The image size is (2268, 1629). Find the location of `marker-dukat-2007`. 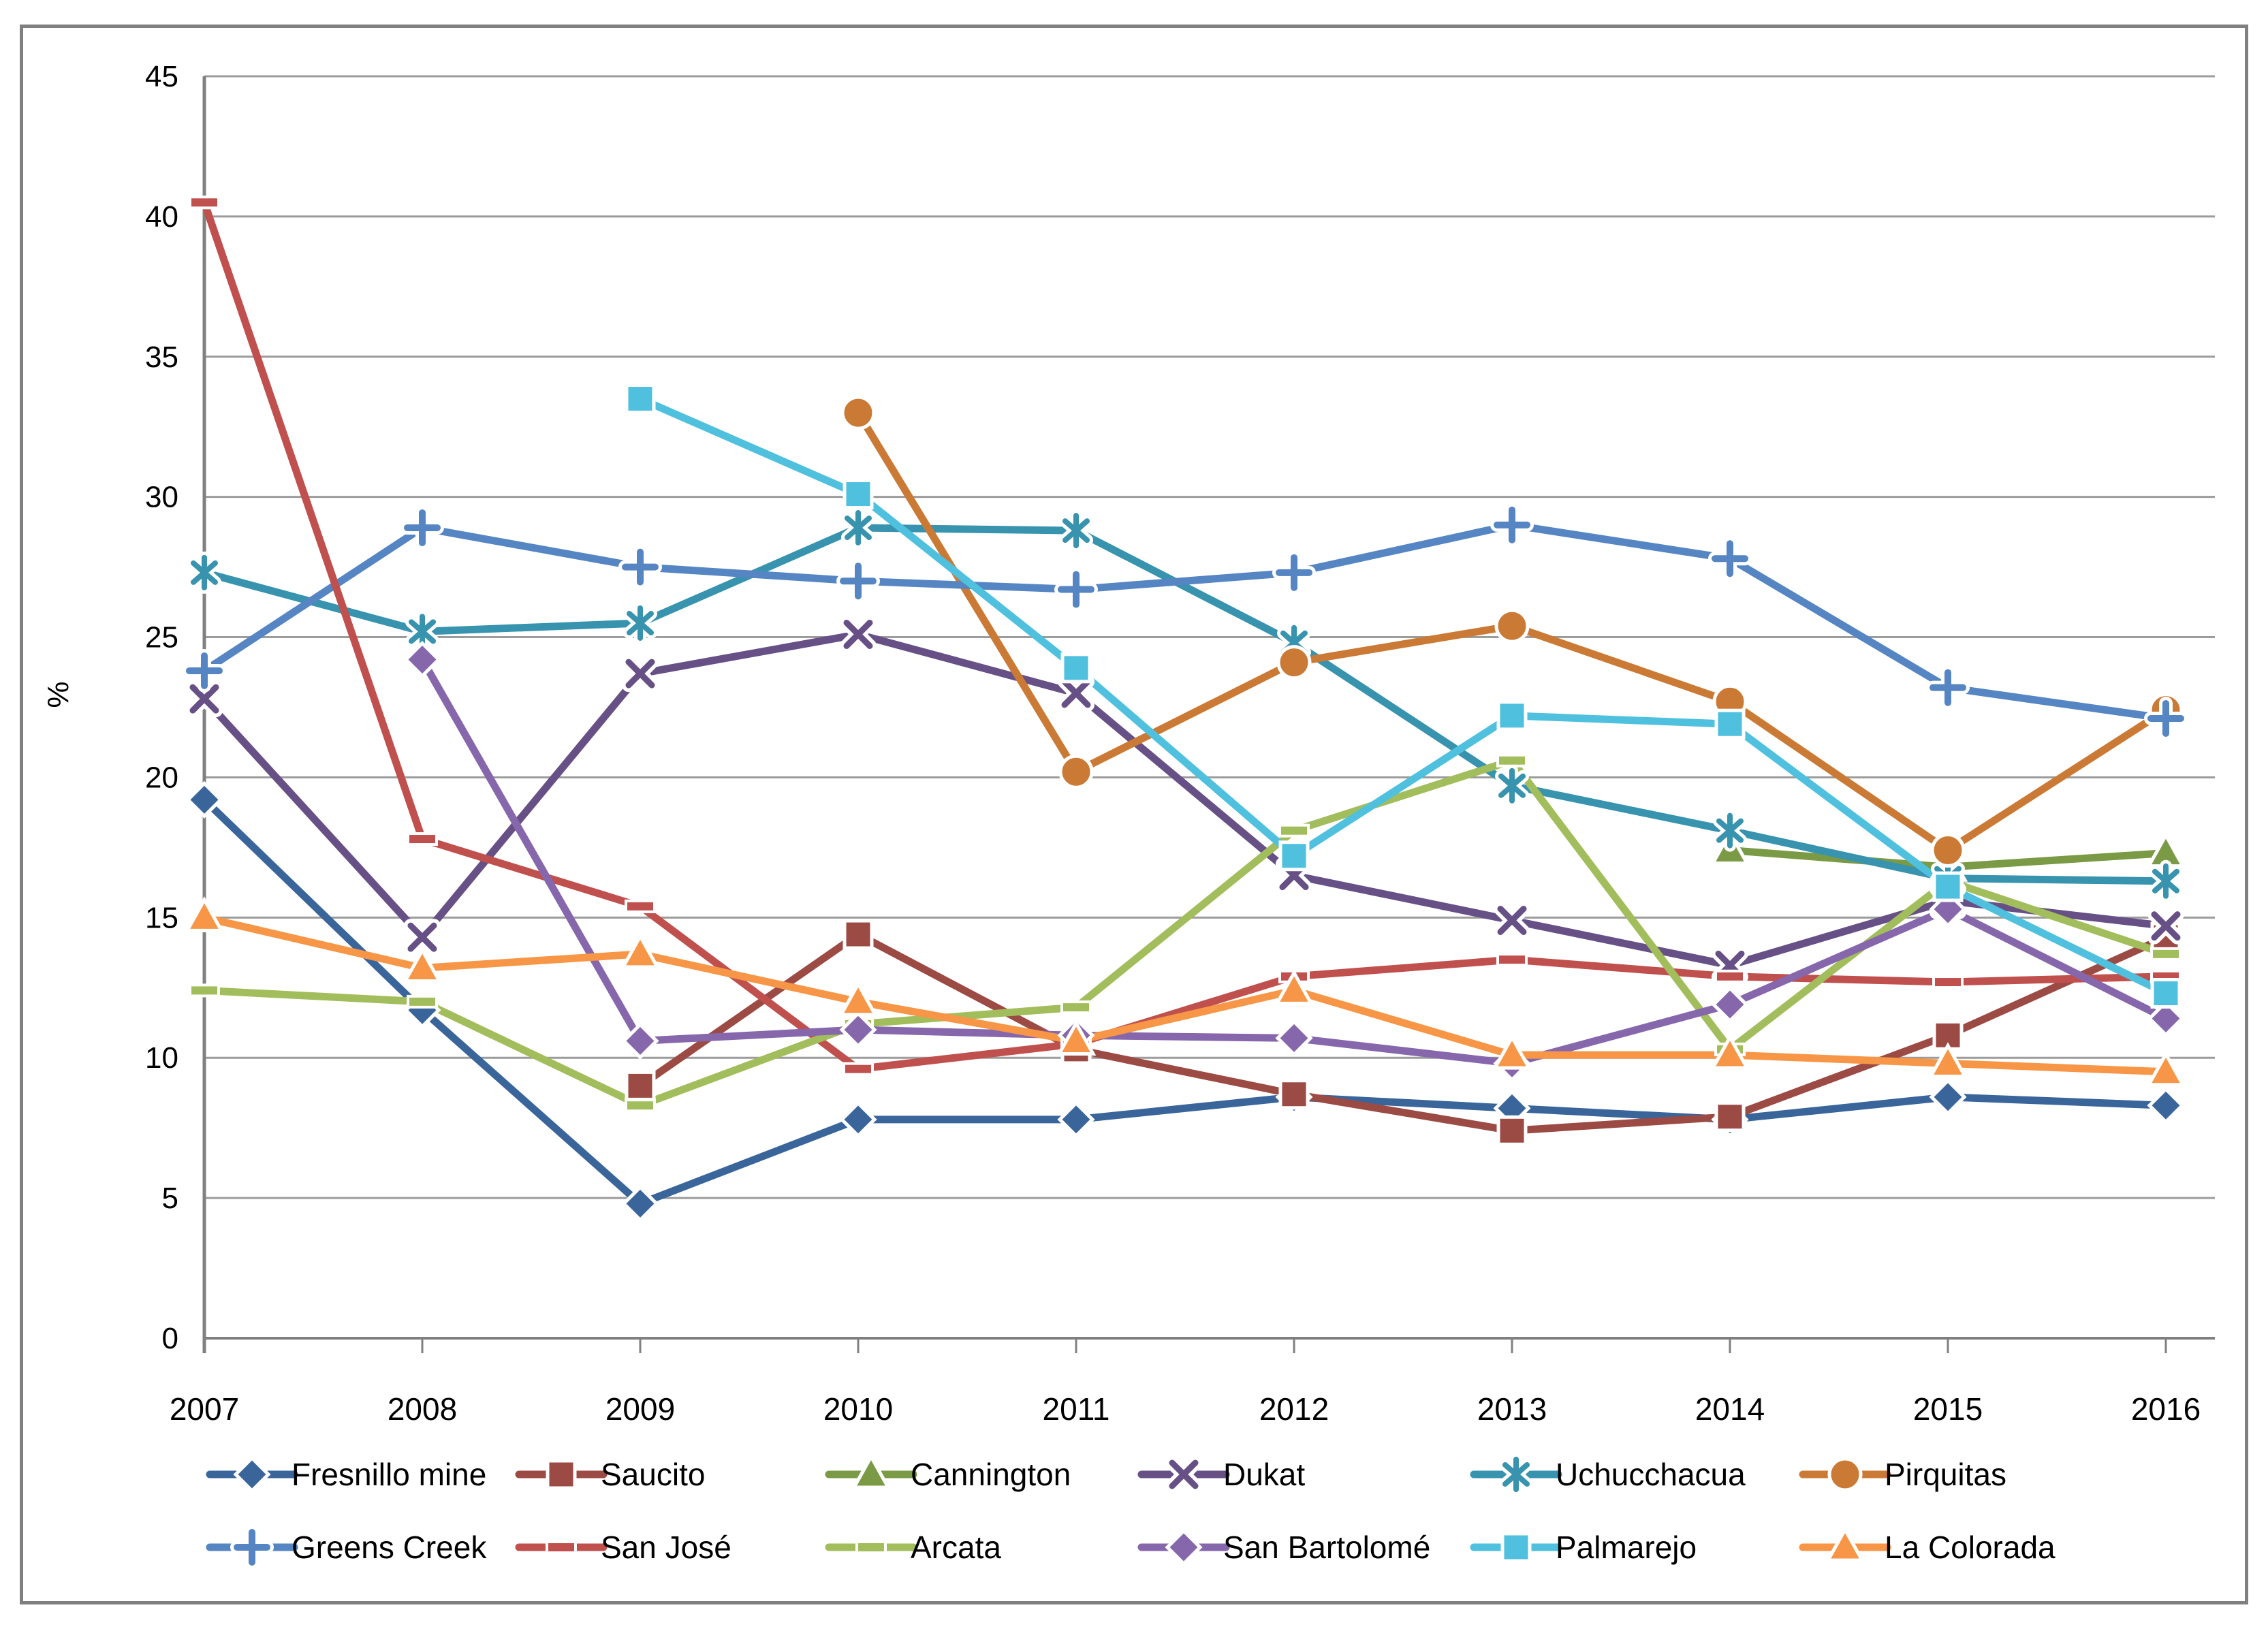

marker-dukat-2007 is located at coordinates (204, 699).